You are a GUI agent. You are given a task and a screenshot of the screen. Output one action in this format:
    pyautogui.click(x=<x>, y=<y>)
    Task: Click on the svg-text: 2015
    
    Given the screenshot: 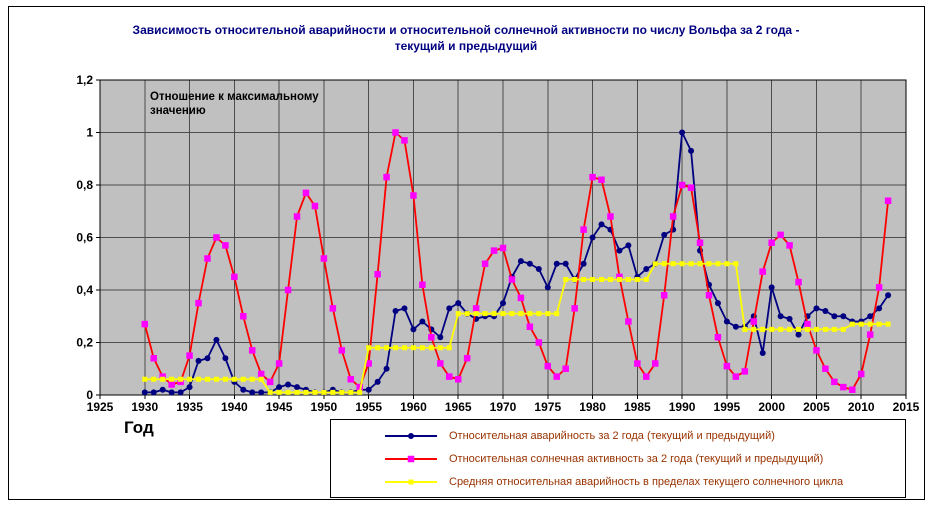 What is the action you would take?
    pyautogui.click(x=906, y=407)
    